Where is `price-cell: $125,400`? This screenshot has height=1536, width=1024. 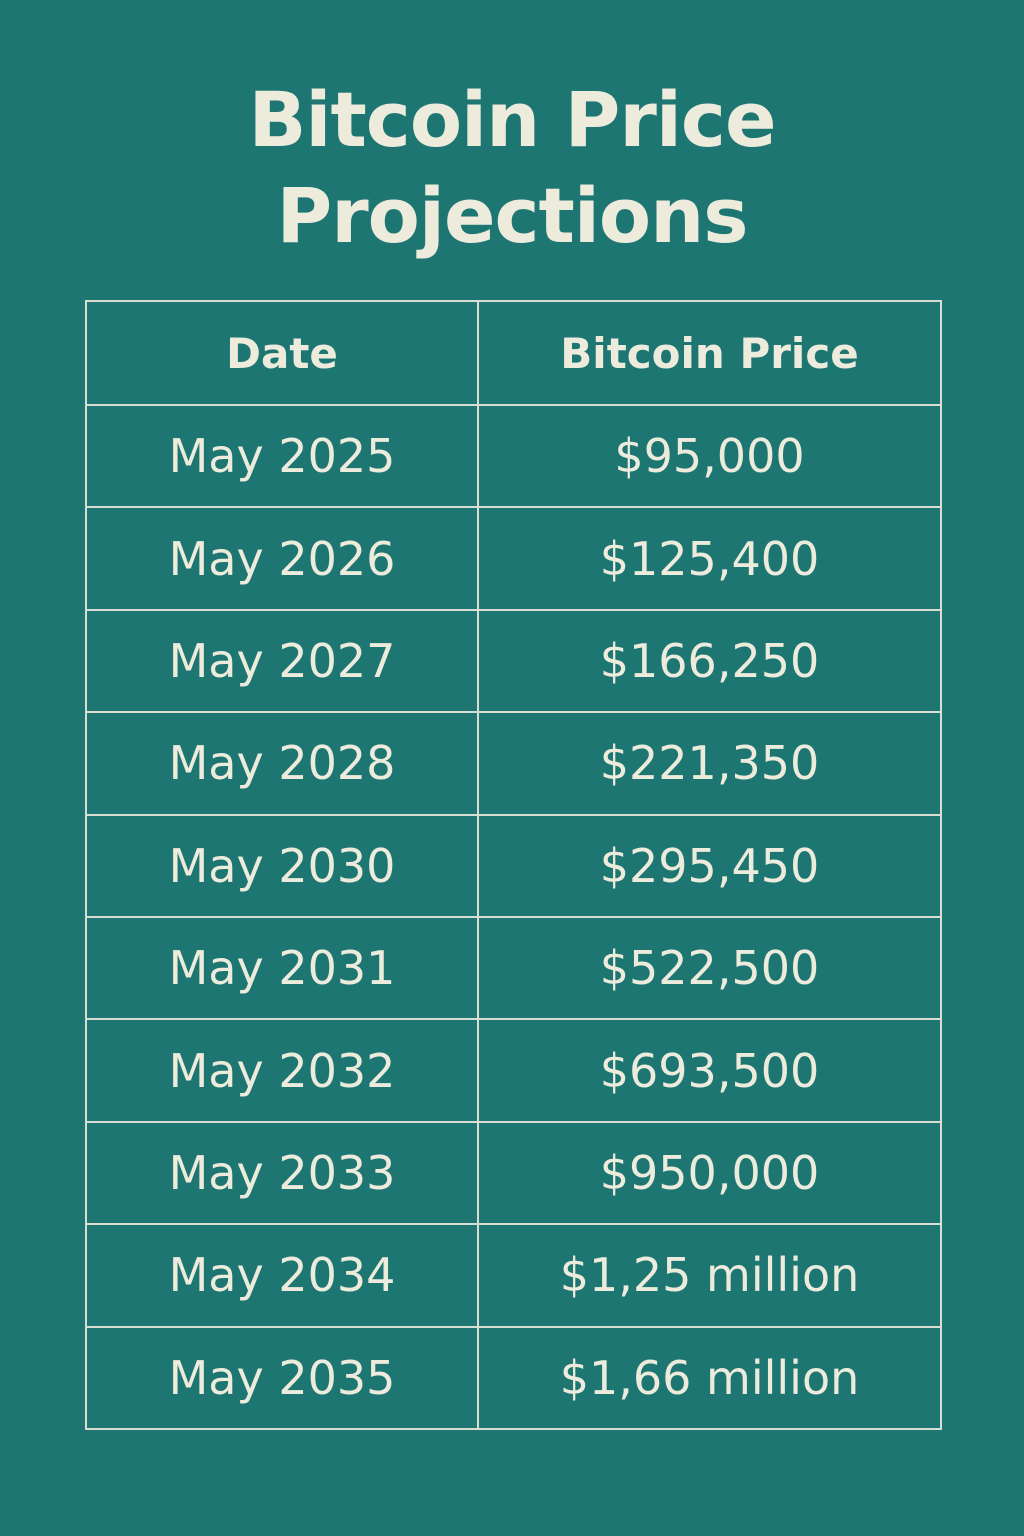
price-cell: $125,400 is located at coordinates (709, 558).